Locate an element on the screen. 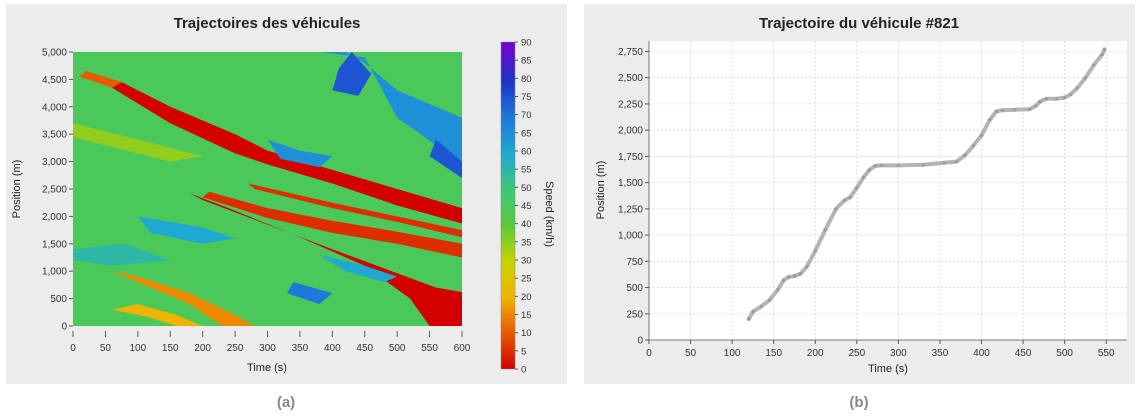 The width and height of the screenshot is (1141, 419). colorbar-tick-label: 85 is located at coordinates (526, 61).